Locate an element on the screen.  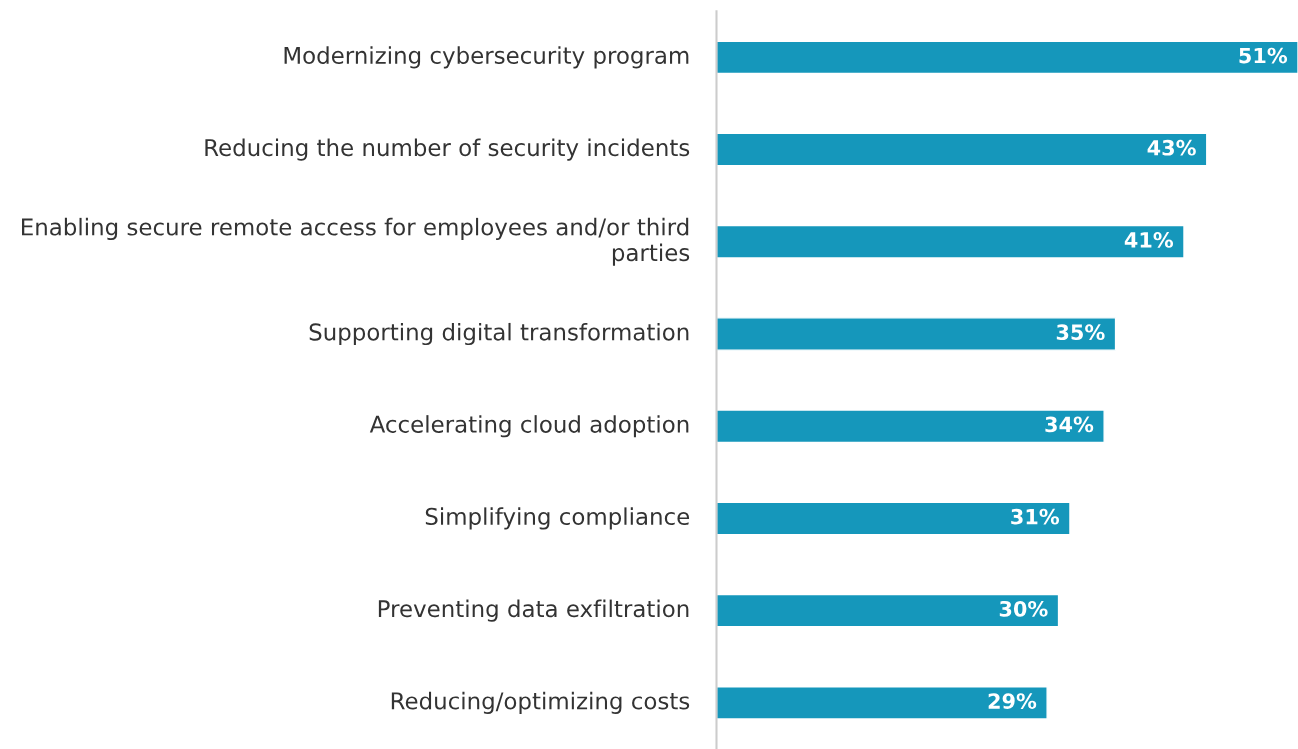
data-label: 29% is located at coordinates (1012, 701).